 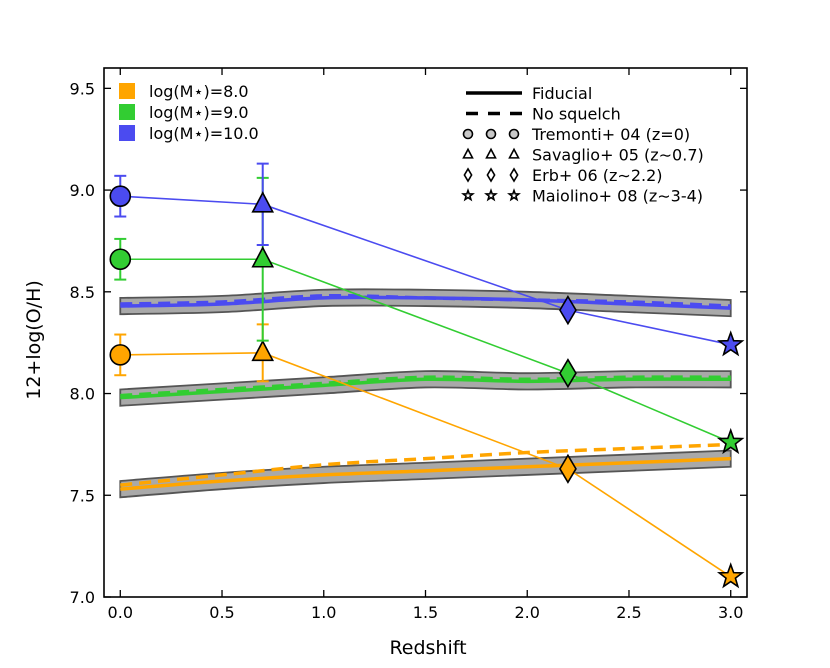 What do you see at coordinates (120, 612) in the screenshot?
I see `x-tick-label: 0.0` at bounding box center [120, 612].